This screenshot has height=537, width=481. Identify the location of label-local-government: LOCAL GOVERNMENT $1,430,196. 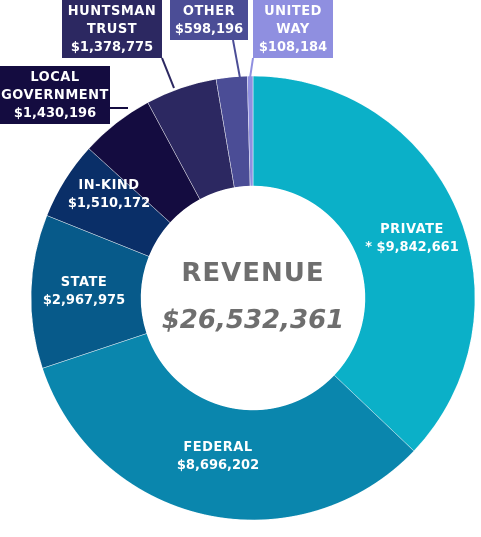
(55, 95).